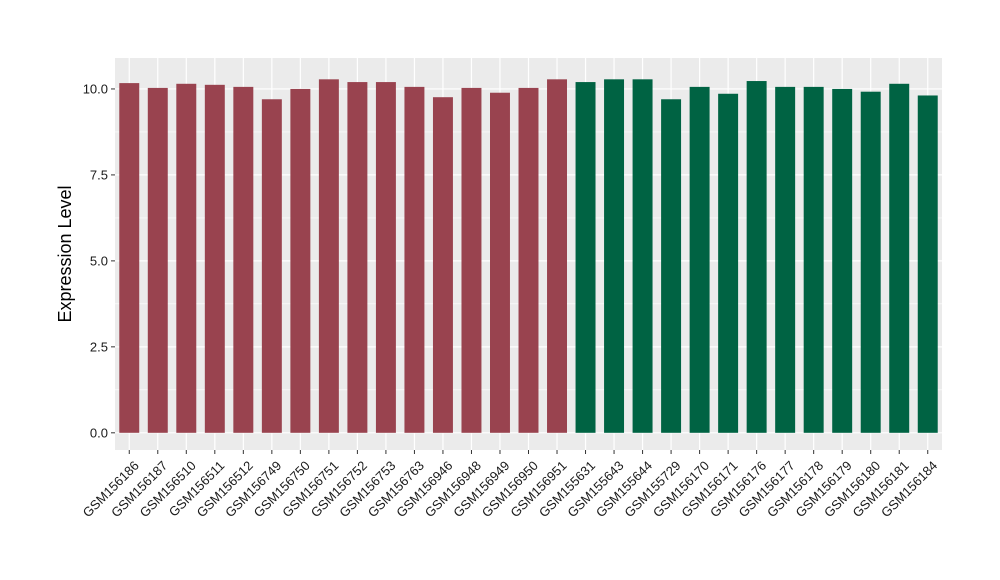 This screenshot has width=1000, height=580. Describe the element at coordinates (842, 260) in the screenshot. I see `bar-GSM156179` at that location.